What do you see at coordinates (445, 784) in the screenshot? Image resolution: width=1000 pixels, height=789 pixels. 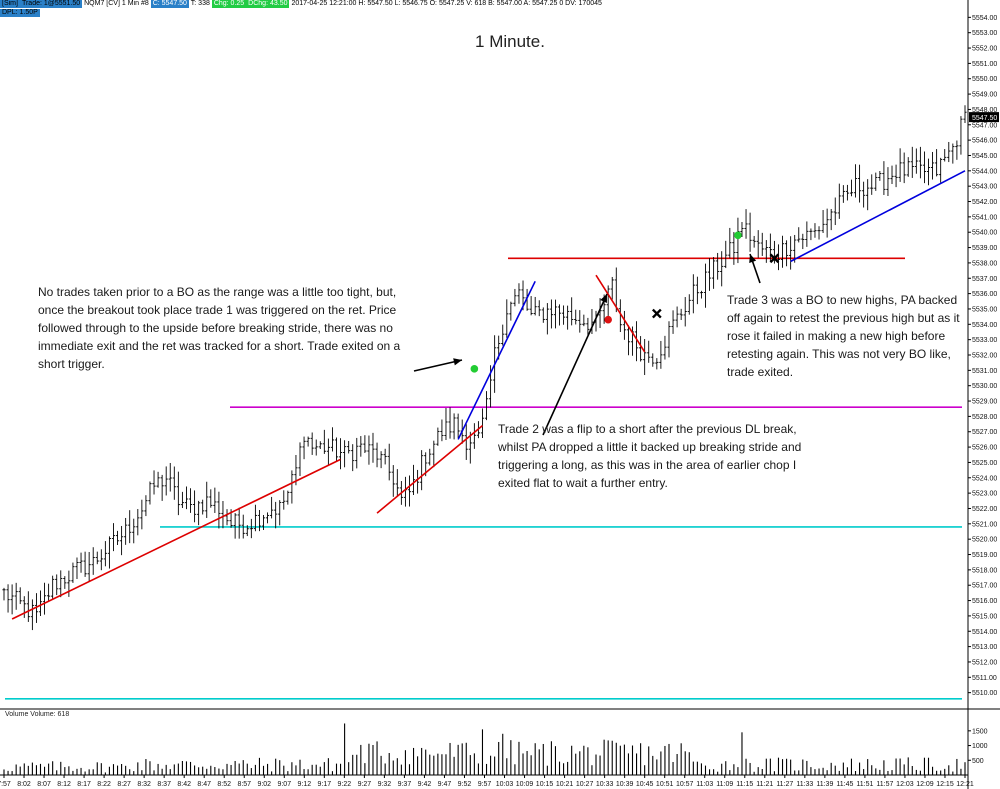 I see `time-tick-label: 9:47` at bounding box center [445, 784].